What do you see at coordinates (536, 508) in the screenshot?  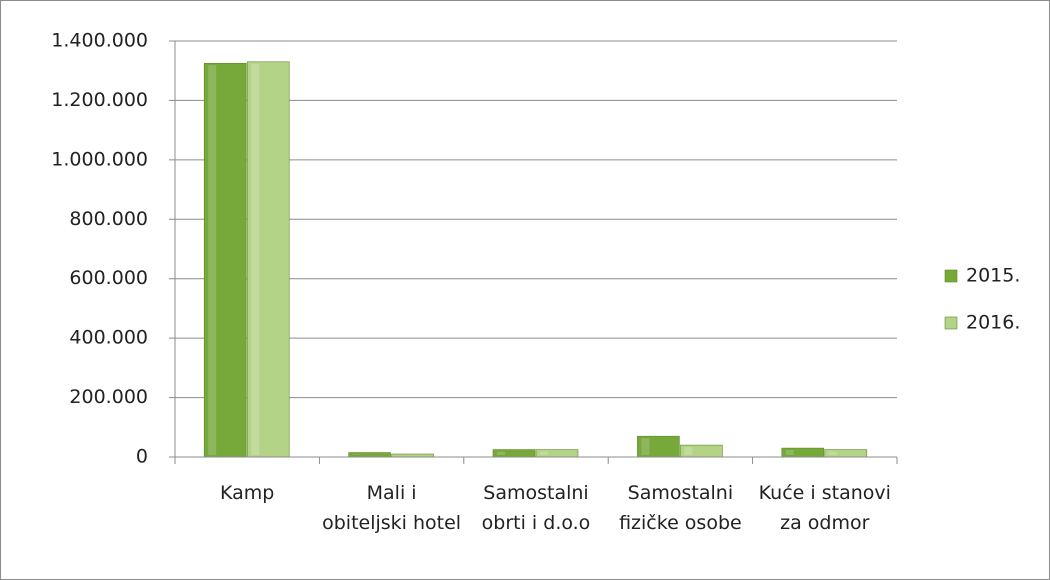 I see `x-tick-label: Samostalni obrti i d.o.o` at bounding box center [536, 508].